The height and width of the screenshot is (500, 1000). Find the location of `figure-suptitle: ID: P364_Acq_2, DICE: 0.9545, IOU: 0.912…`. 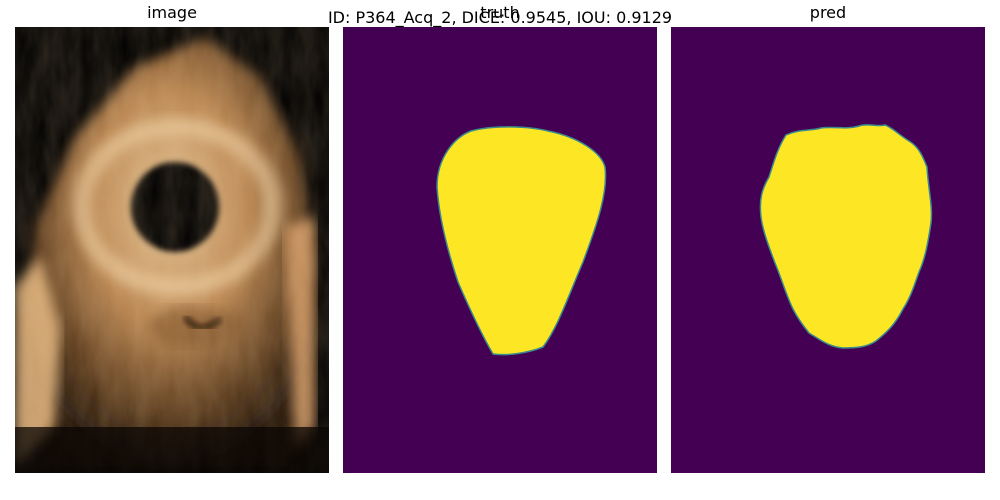

figure-suptitle: ID: P364_Acq_2, DICE: 0.9545, IOU: 0.912… is located at coordinates (500, 17).